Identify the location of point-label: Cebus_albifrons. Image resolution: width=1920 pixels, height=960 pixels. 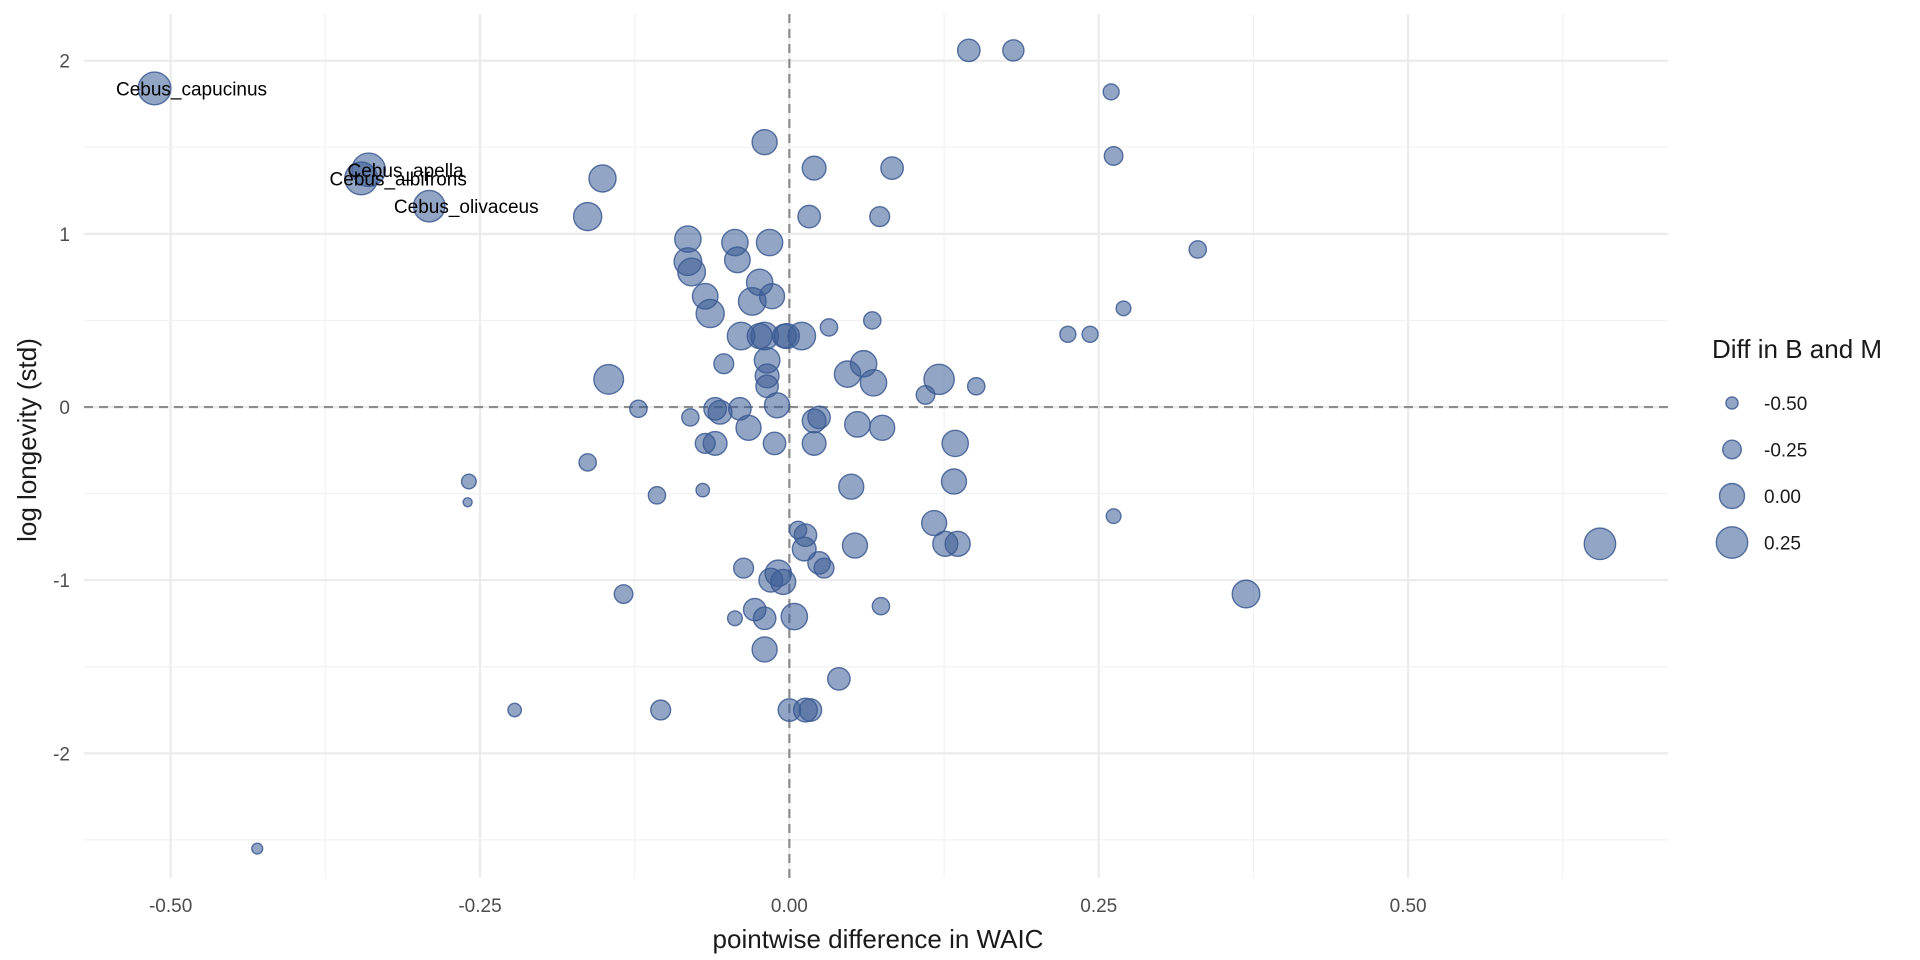
(398, 179).